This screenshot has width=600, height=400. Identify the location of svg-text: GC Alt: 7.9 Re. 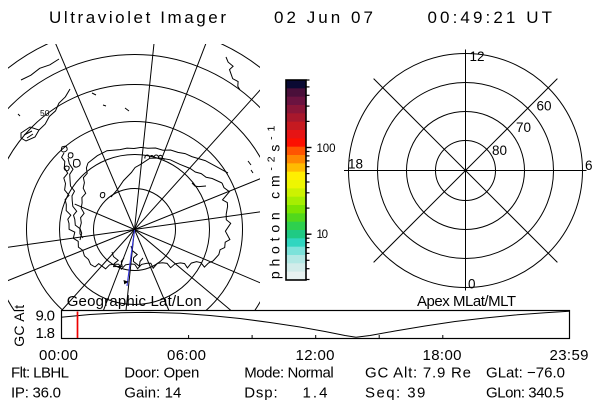
(418, 373).